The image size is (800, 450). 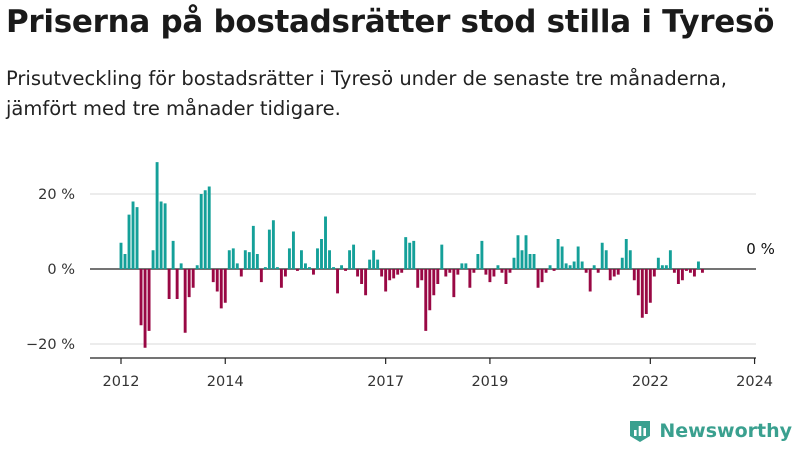 What do you see at coordinates (650, 382) in the screenshot?
I see `x-tick-label: 2022` at bounding box center [650, 382].